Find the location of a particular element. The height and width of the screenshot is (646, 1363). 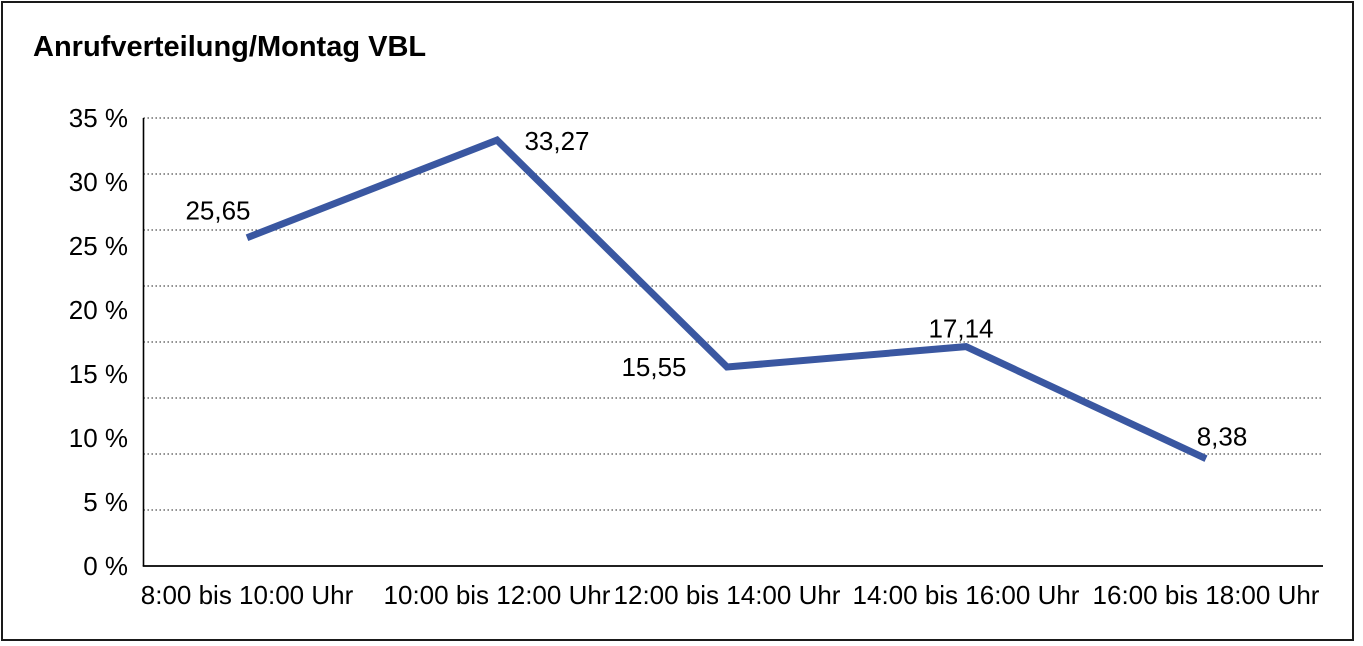

chart-title: Anrufverteilung/Montag VBL is located at coordinates (230, 47).